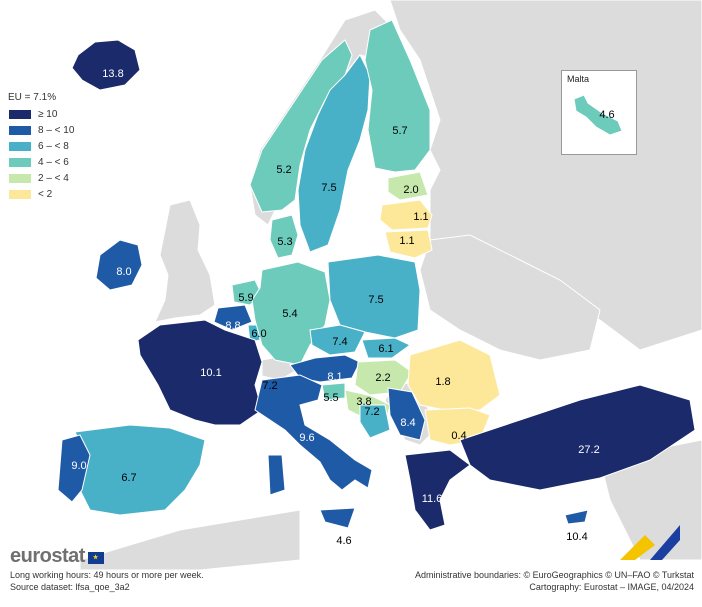  I want to click on legend-item: 4 – < 6, so click(41, 162).